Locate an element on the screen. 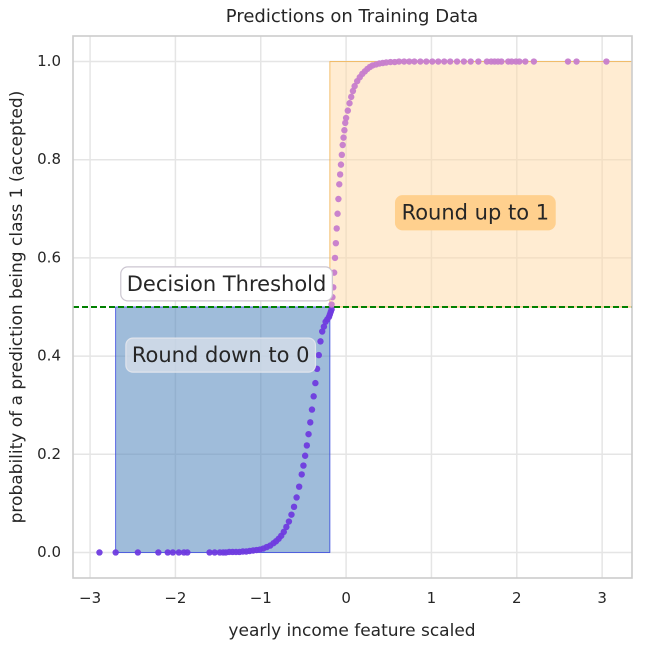 This screenshot has height=646, width=648. round-up-label-group: Round up to 1 is located at coordinates (475, 213).